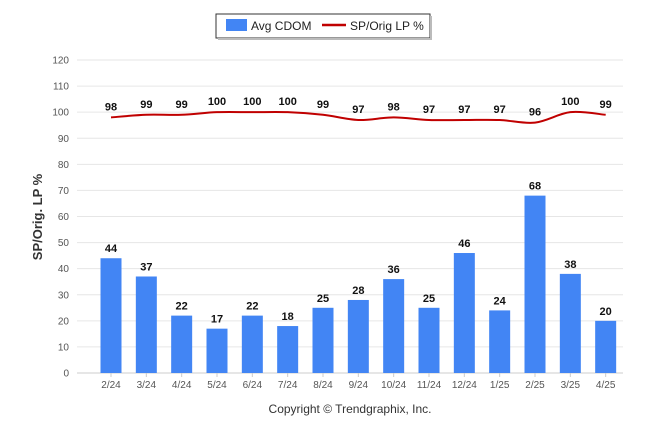  Describe the element at coordinates (571, 385) in the screenshot. I see `x-tick-label: 3/25` at that location.